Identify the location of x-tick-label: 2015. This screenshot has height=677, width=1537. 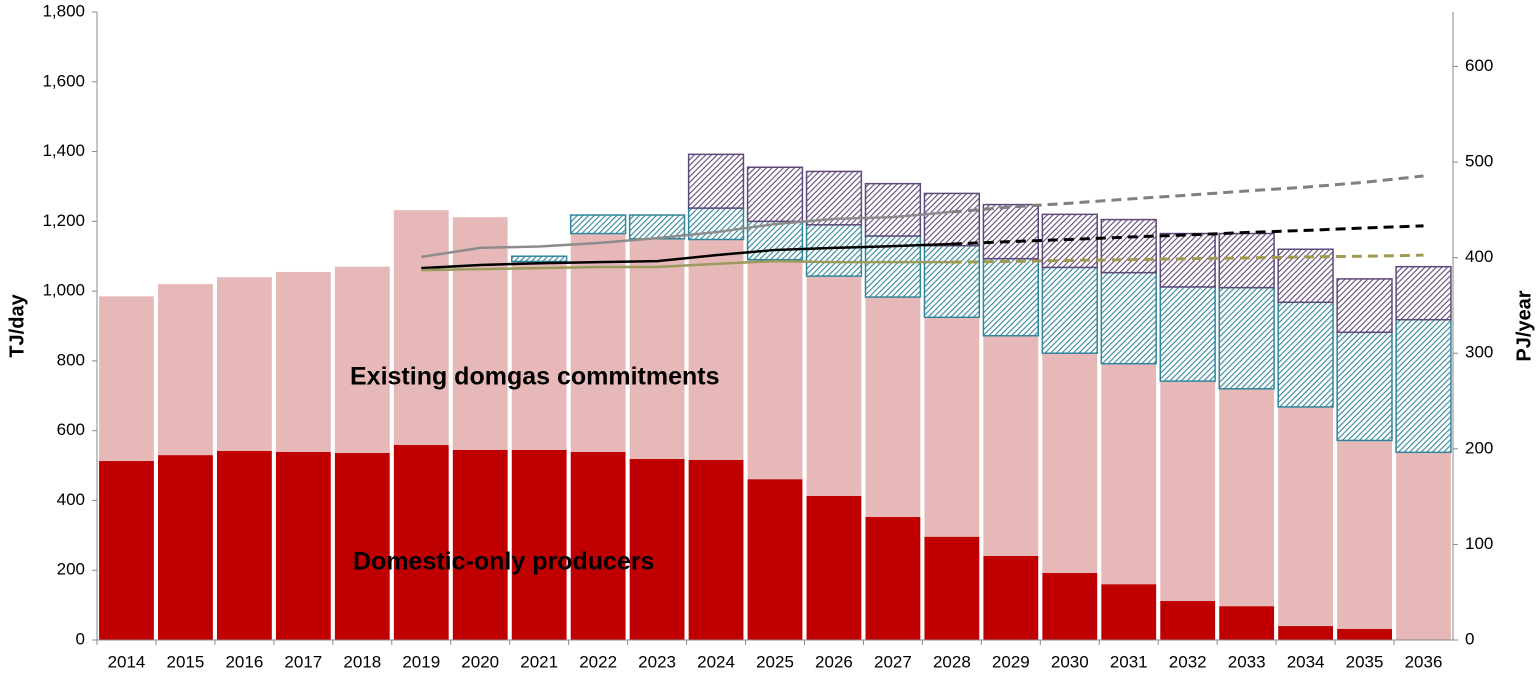
(186, 661).